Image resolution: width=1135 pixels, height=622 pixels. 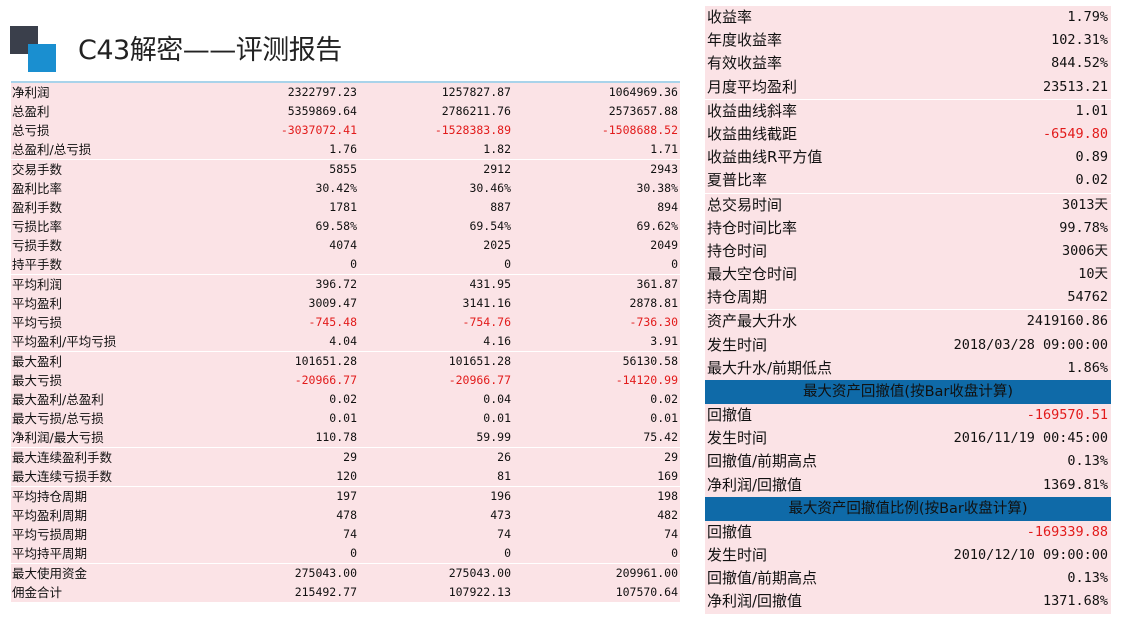 I want to click on row-label: 收益曲线R平方值, so click(x=765, y=157).